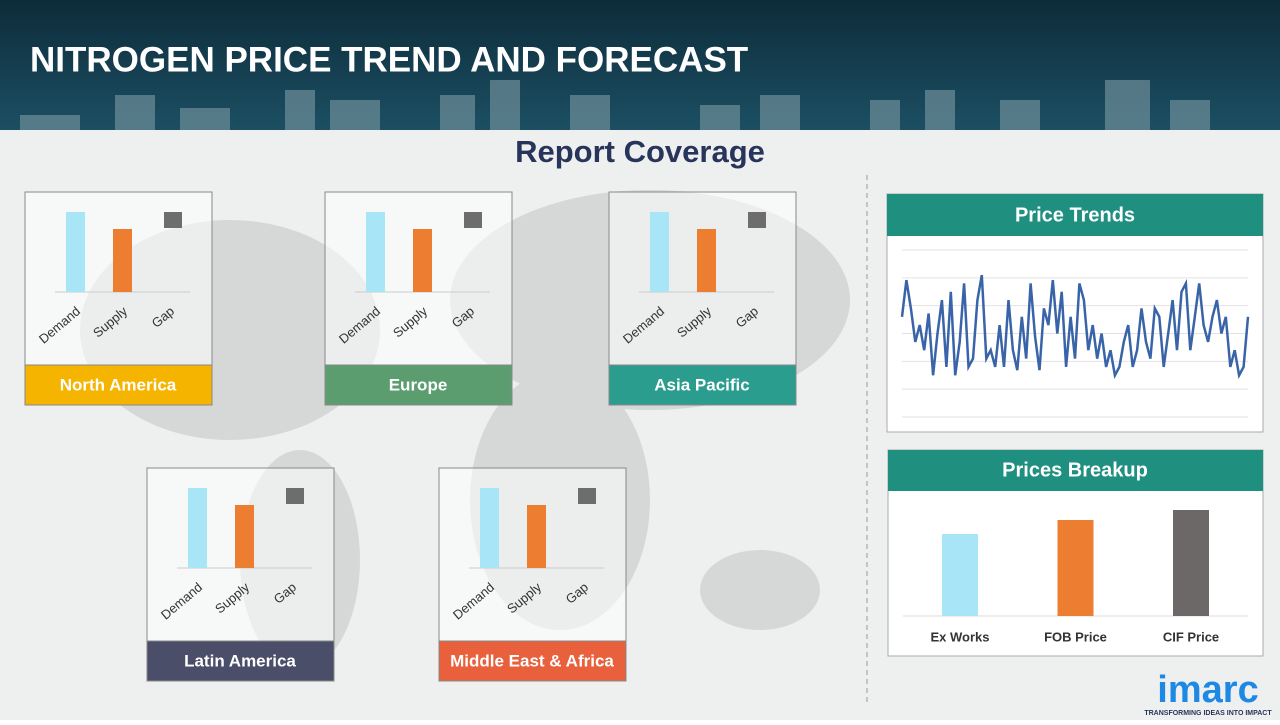 The height and width of the screenshot is (725, 1280). I want to click on coverage-title: Report Coverage, so click(640, 151).